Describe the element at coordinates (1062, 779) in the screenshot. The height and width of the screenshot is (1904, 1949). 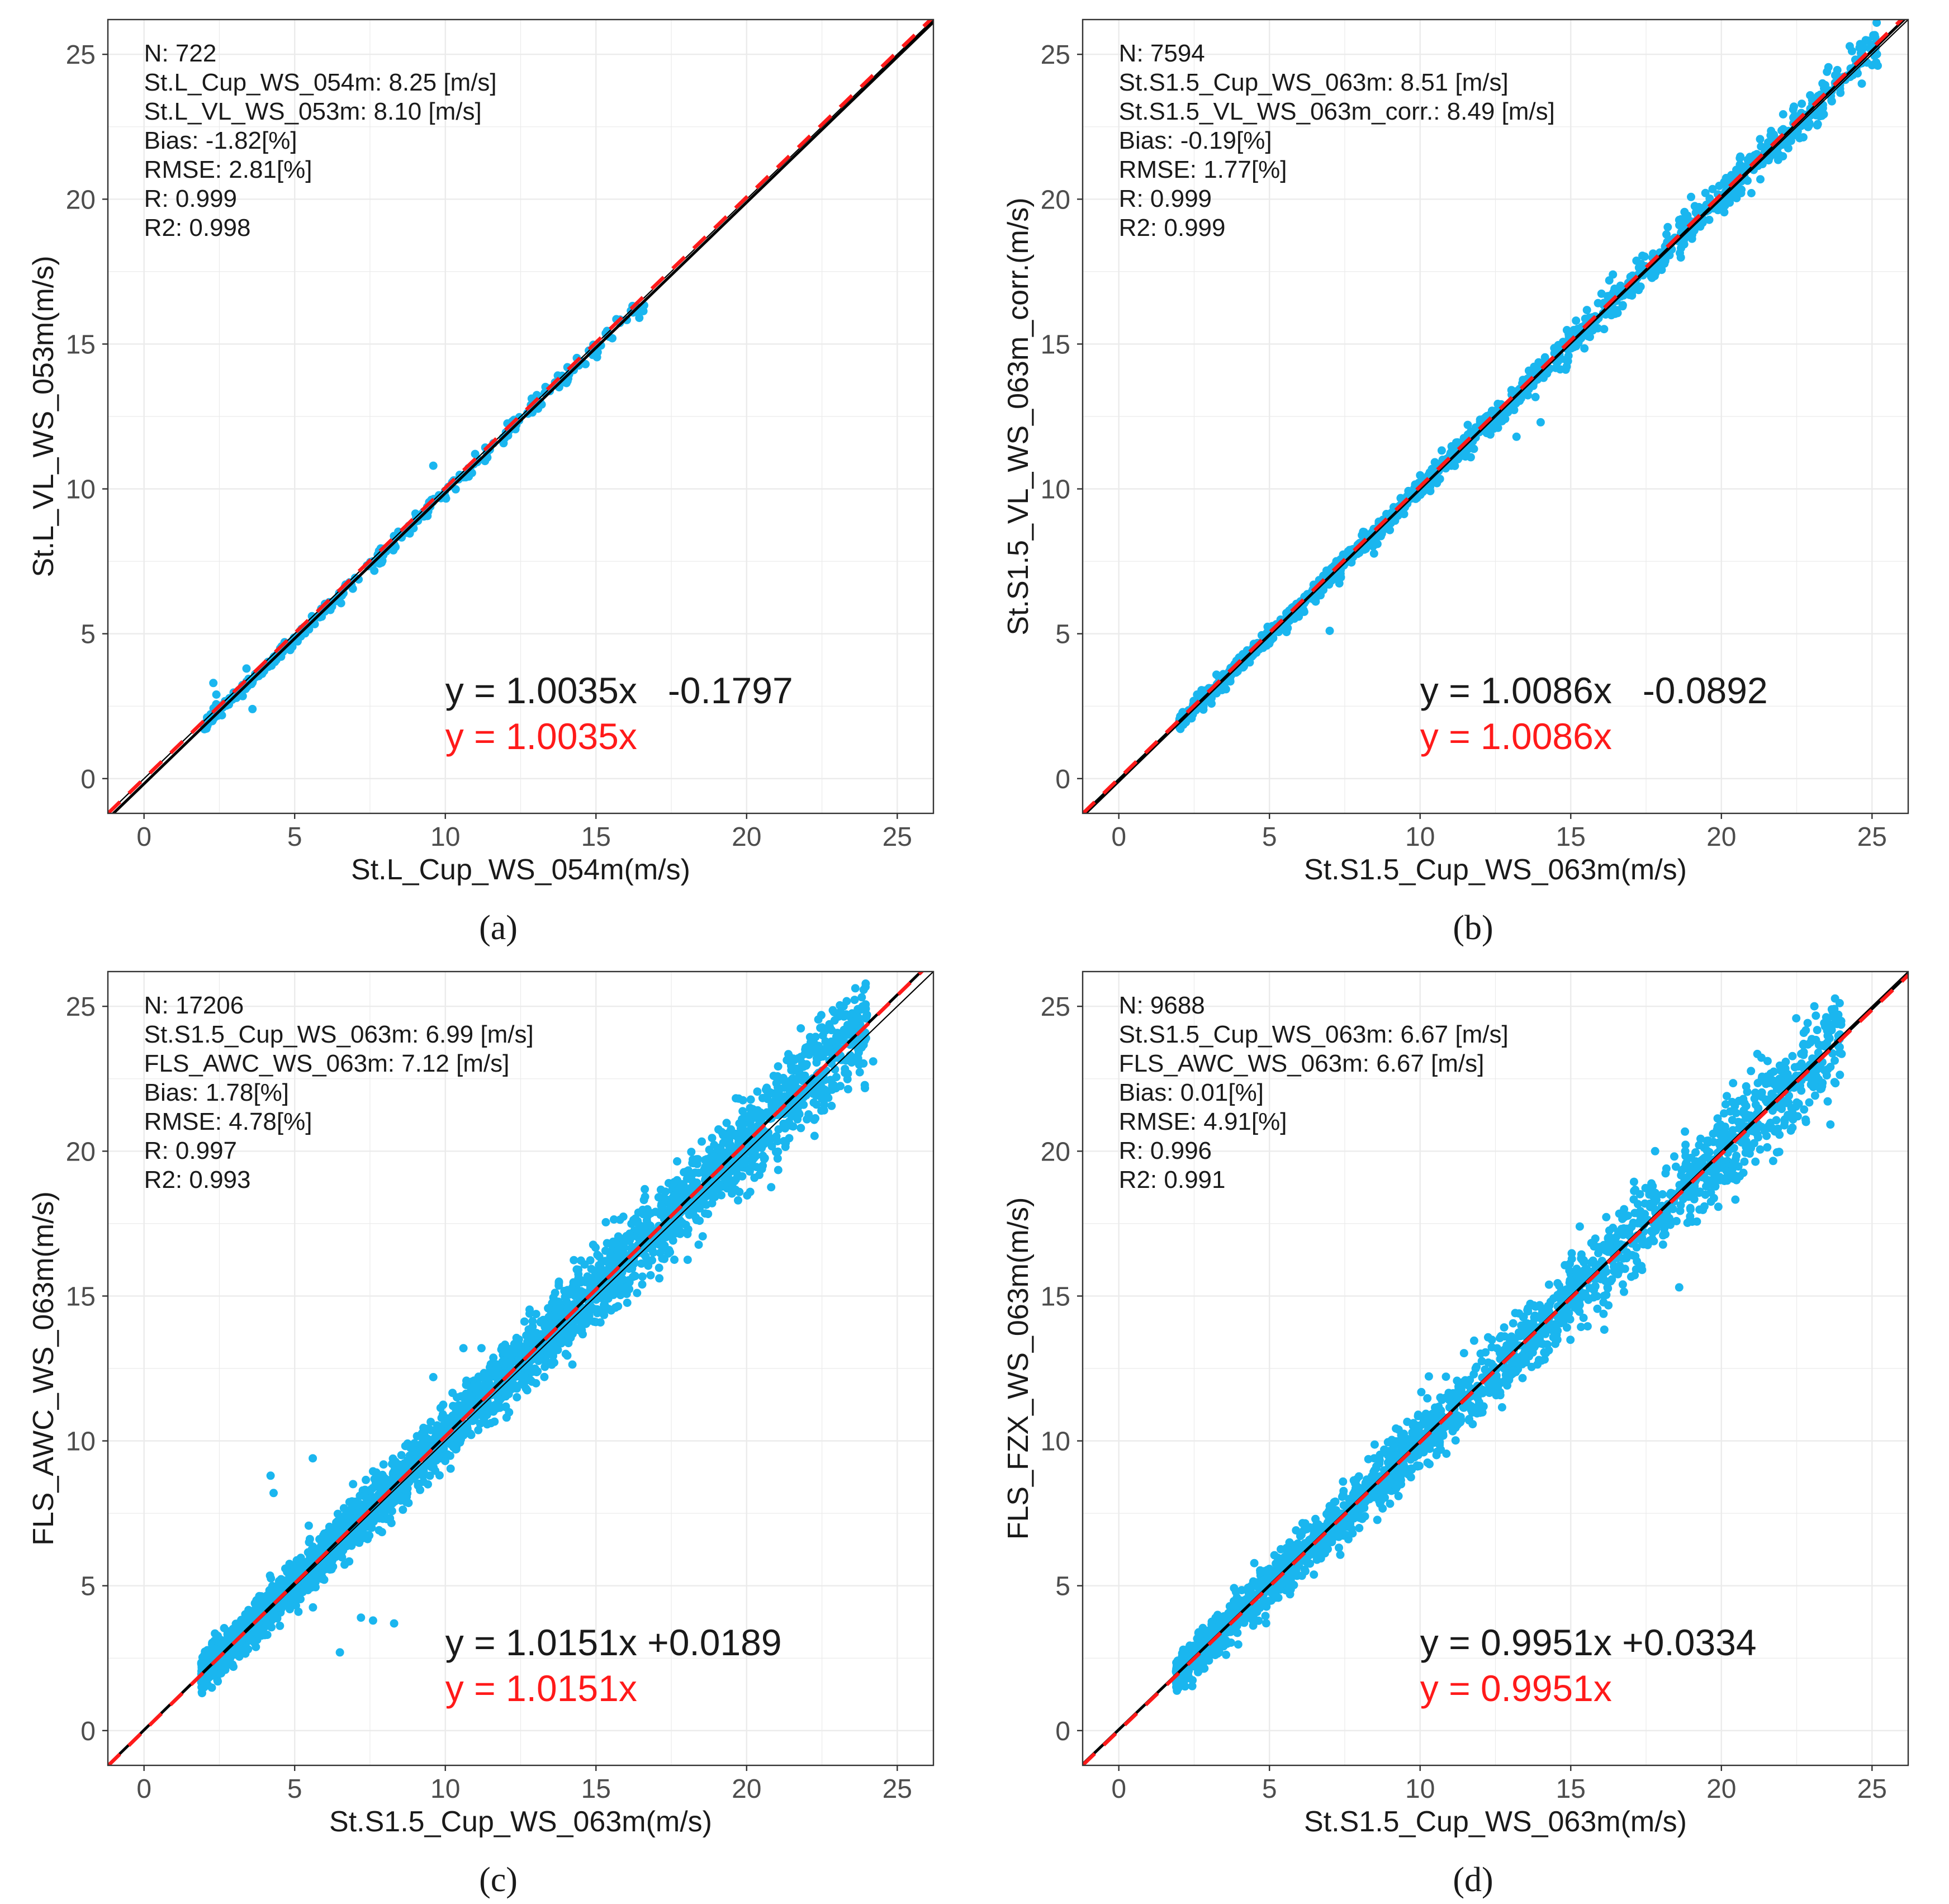
I see `y-tick-label-b: 0` at that location.